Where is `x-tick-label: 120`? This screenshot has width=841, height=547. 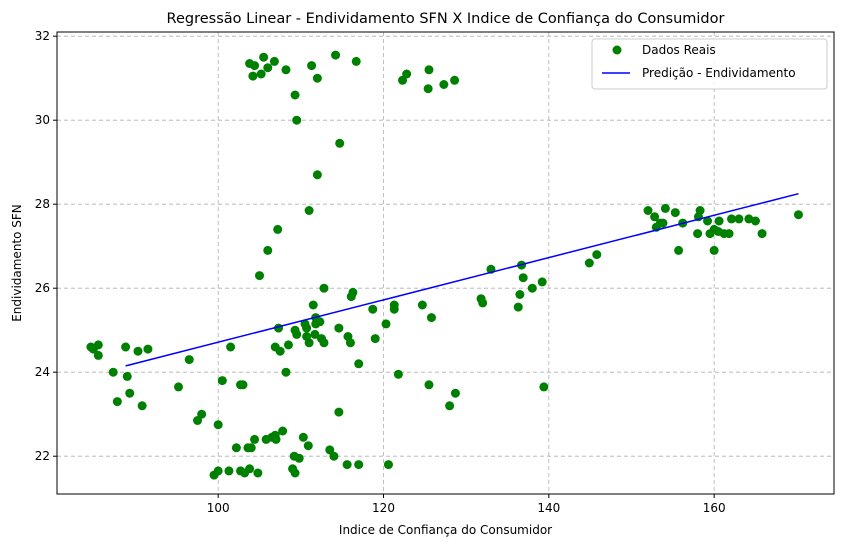
x-tick-label: 120 is located at coordinates (383, 508).